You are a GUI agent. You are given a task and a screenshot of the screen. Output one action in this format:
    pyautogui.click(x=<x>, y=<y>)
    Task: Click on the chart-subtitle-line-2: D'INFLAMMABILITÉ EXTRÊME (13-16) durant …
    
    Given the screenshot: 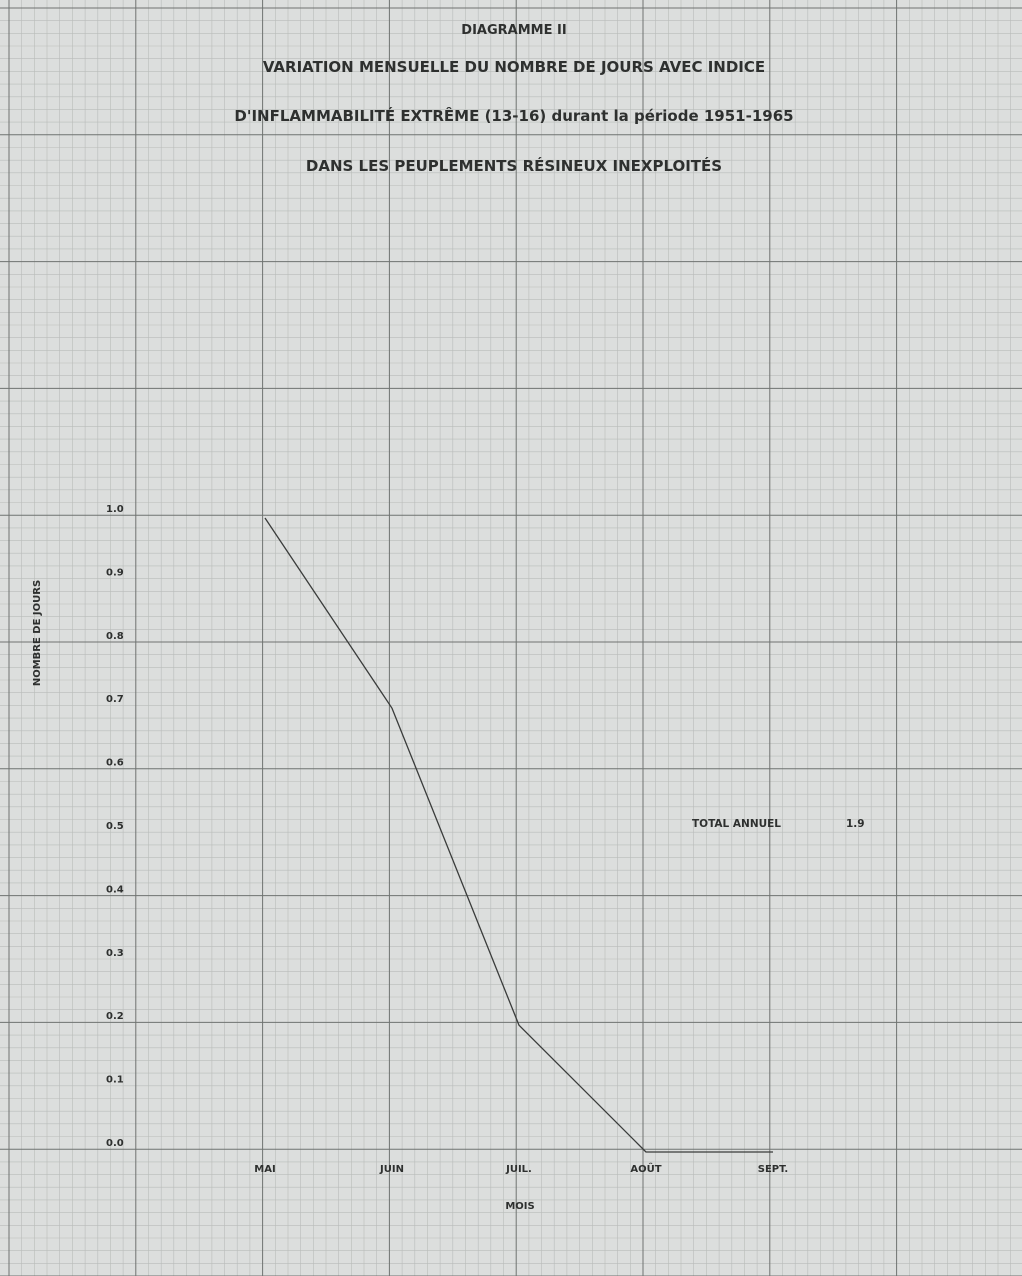 What is the action you would take?
    pyautogui.click(x=513, y=115)
    